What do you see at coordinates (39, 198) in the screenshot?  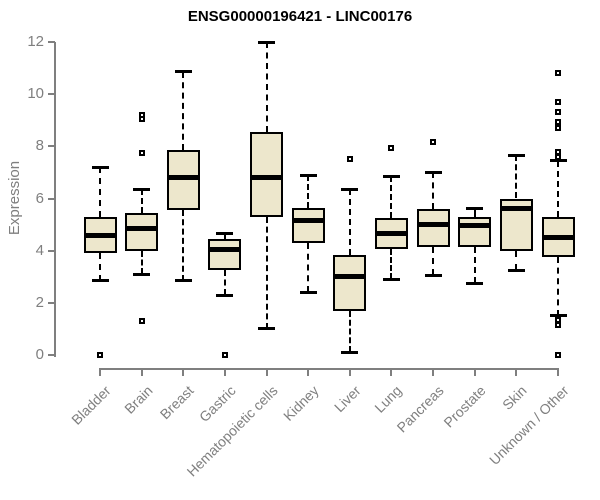 I see `y-tick-label: 6` at bounding box center [39, 198].